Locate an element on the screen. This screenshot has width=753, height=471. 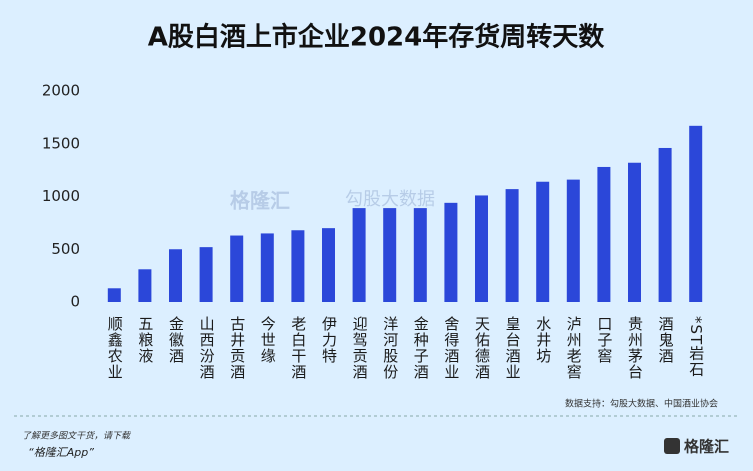
x-tick-label: *ST岩石 is located at coordinates (696, 346).